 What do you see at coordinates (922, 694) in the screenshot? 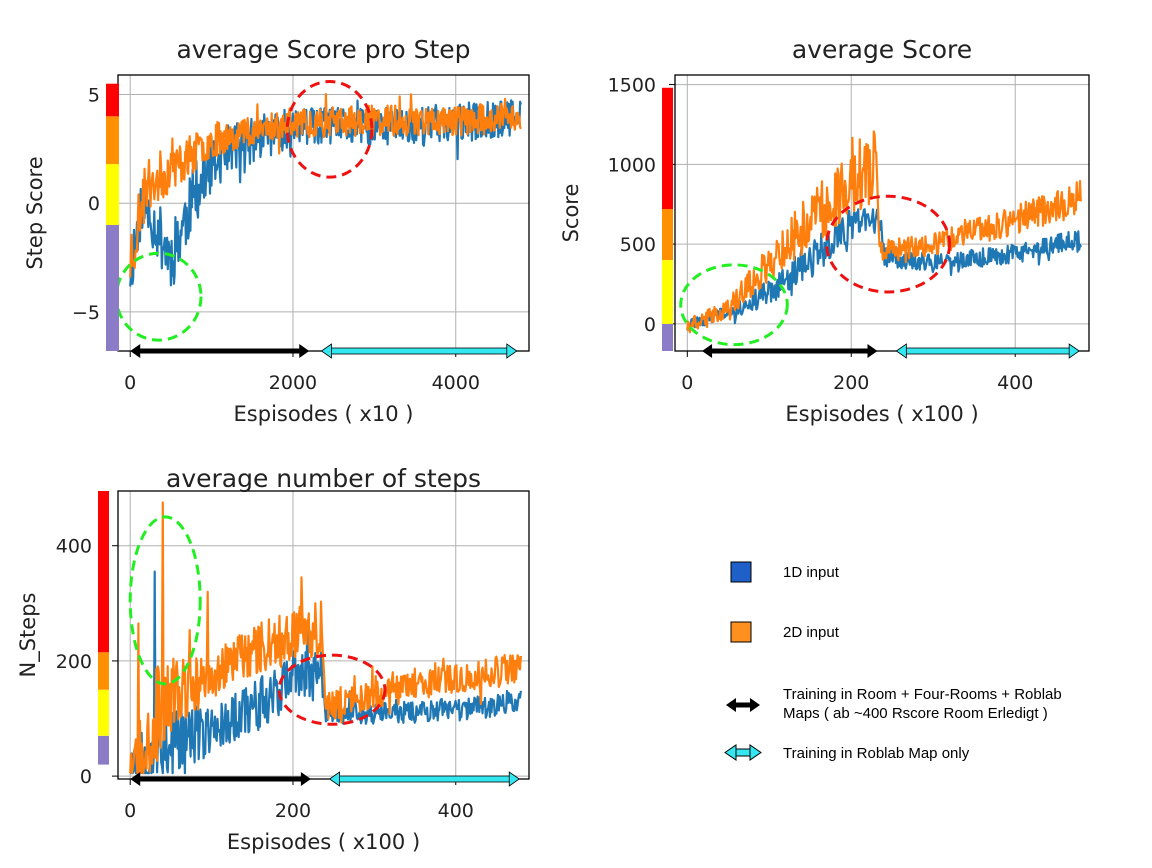
I see `legend-label-phase1-line1: Training in Room + Four-Rooms + Roblab` at bounding box center [922, 694].